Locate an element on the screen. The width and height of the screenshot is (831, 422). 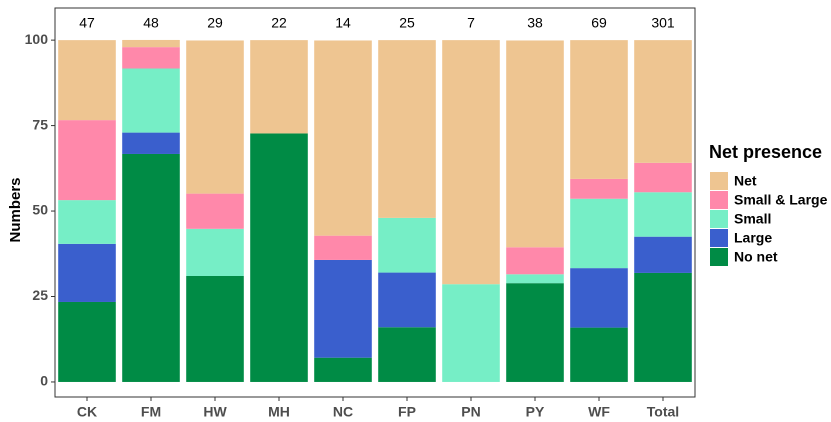
total-label: 38 is located at coordinates (535, 23).